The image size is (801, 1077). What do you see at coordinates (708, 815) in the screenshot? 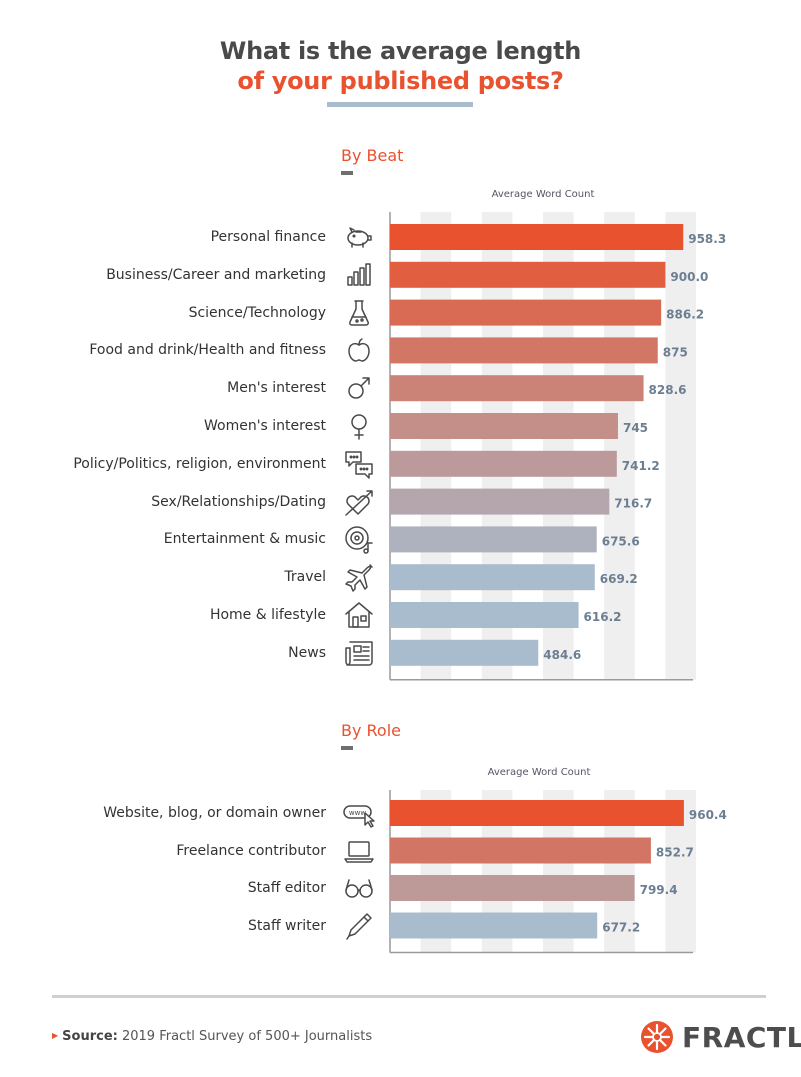
I see `value-label-role-1: 960.4` at bounding box center [708, 815].